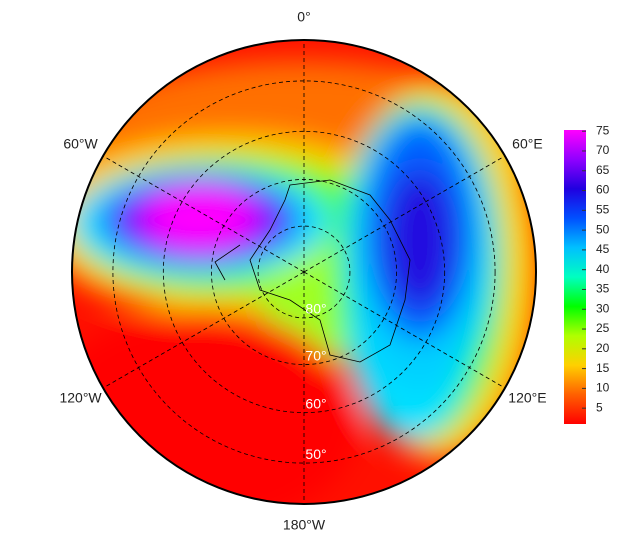 The height and width of the screenshot is (557, 625). I want to click on coastline, so click(312, 271).